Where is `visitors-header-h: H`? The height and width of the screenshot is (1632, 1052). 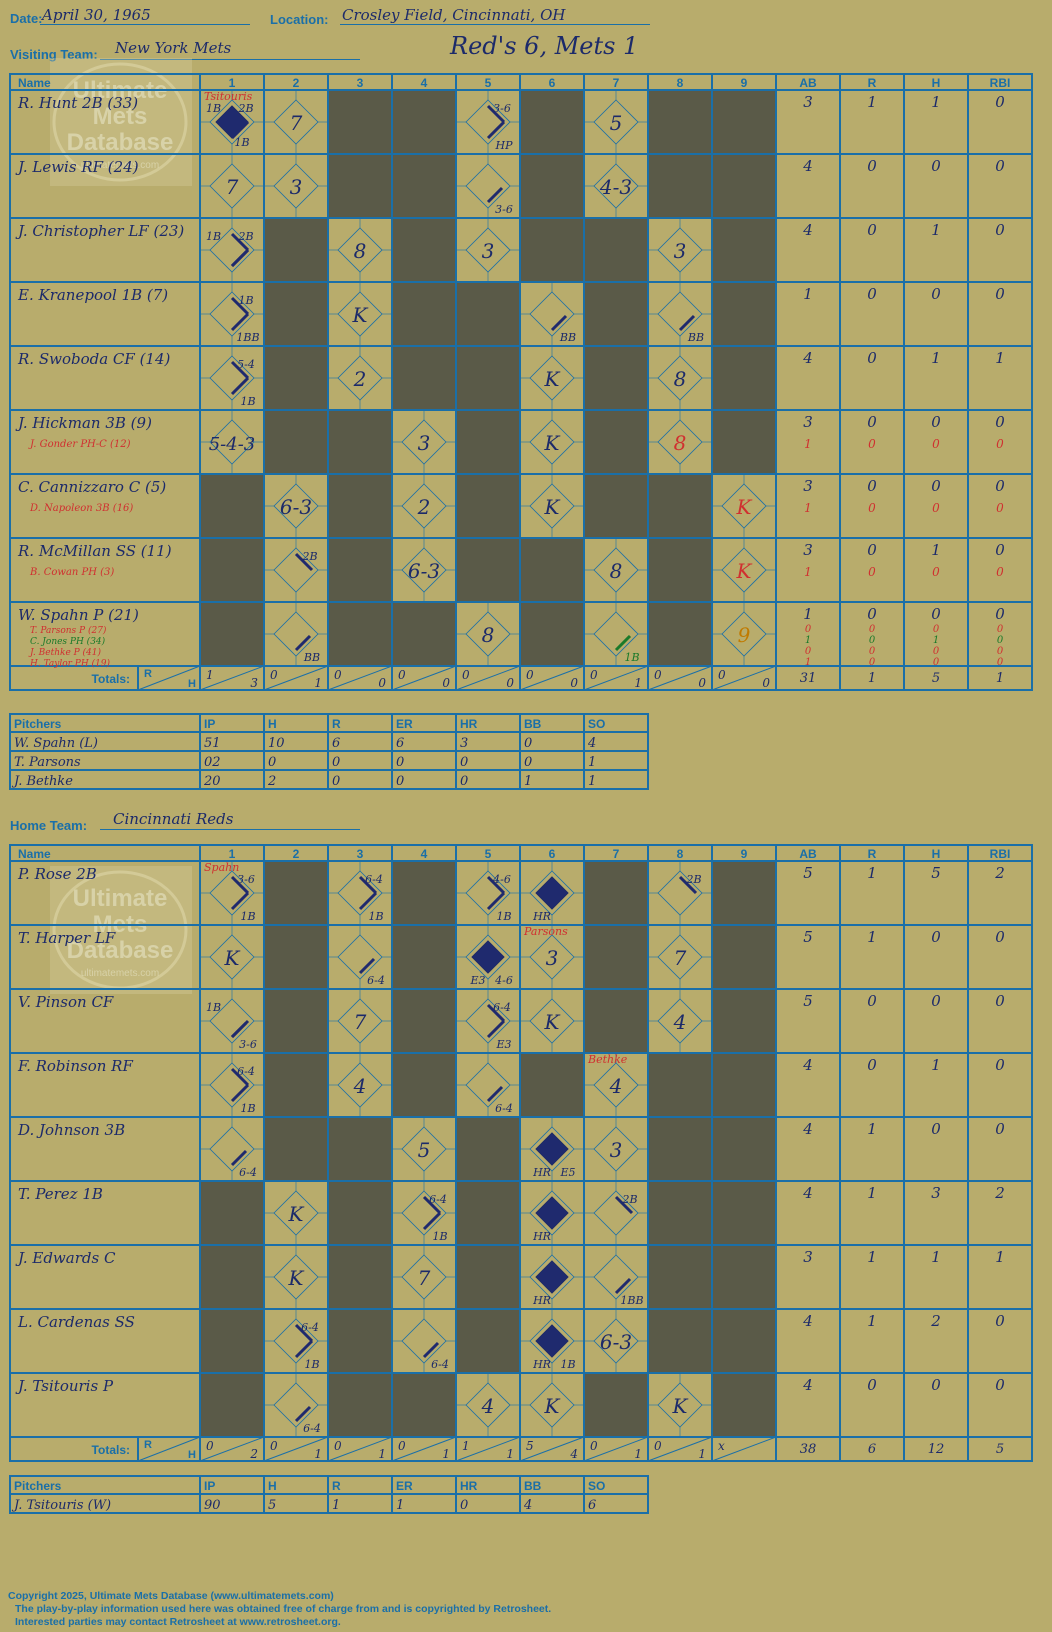 visitors-header-h: H is located at coordinates (936, 83).